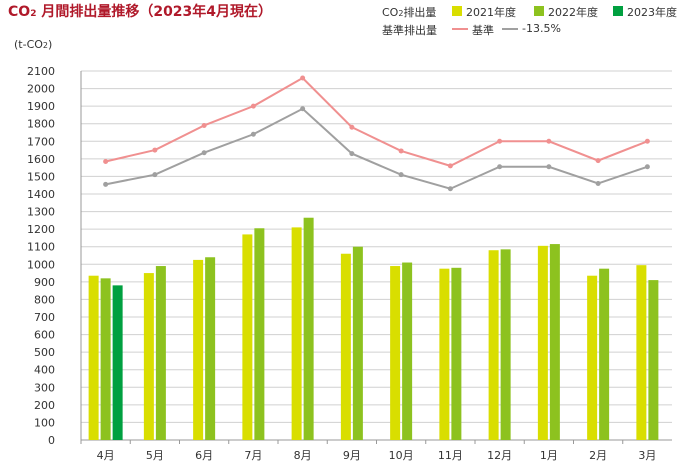 Image resolution: width=681 pixels, height=463 pixels. What do you see at coordinates (44, 282) in the screenshot?
I see `y-tick-label: 900` at bounding box center [44, 282].